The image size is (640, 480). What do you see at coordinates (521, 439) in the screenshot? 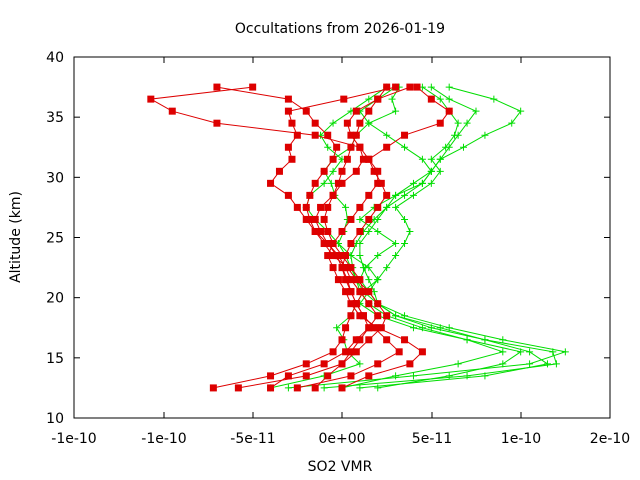
I see `x-tick-label: 1e-10` at bounding box center [521, 439].